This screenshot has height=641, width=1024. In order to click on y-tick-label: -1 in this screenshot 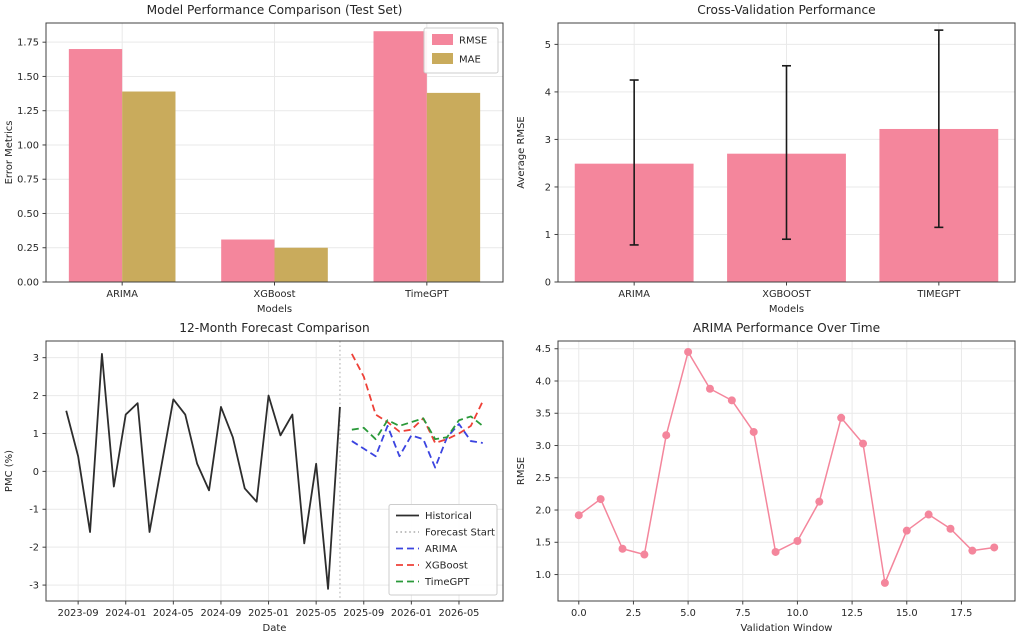, I will do `click(34, 510)`.